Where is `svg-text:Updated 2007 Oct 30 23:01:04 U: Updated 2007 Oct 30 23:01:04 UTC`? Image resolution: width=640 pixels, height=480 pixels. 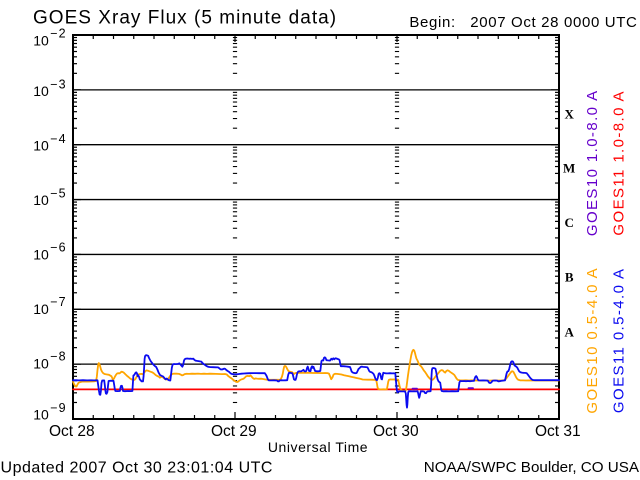 svg-text:Updated 2007 Oct 30 23:01:04 U: Updated 2007 Oct 30 23:01:04 UTC is located at coordinates (137, 468).